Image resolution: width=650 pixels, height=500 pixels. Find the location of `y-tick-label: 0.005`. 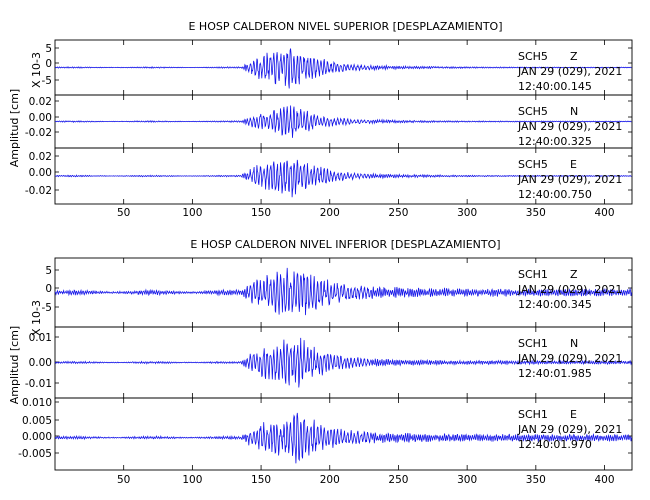

y-tick-label: 0.005 is located at coordinates (37, 421).